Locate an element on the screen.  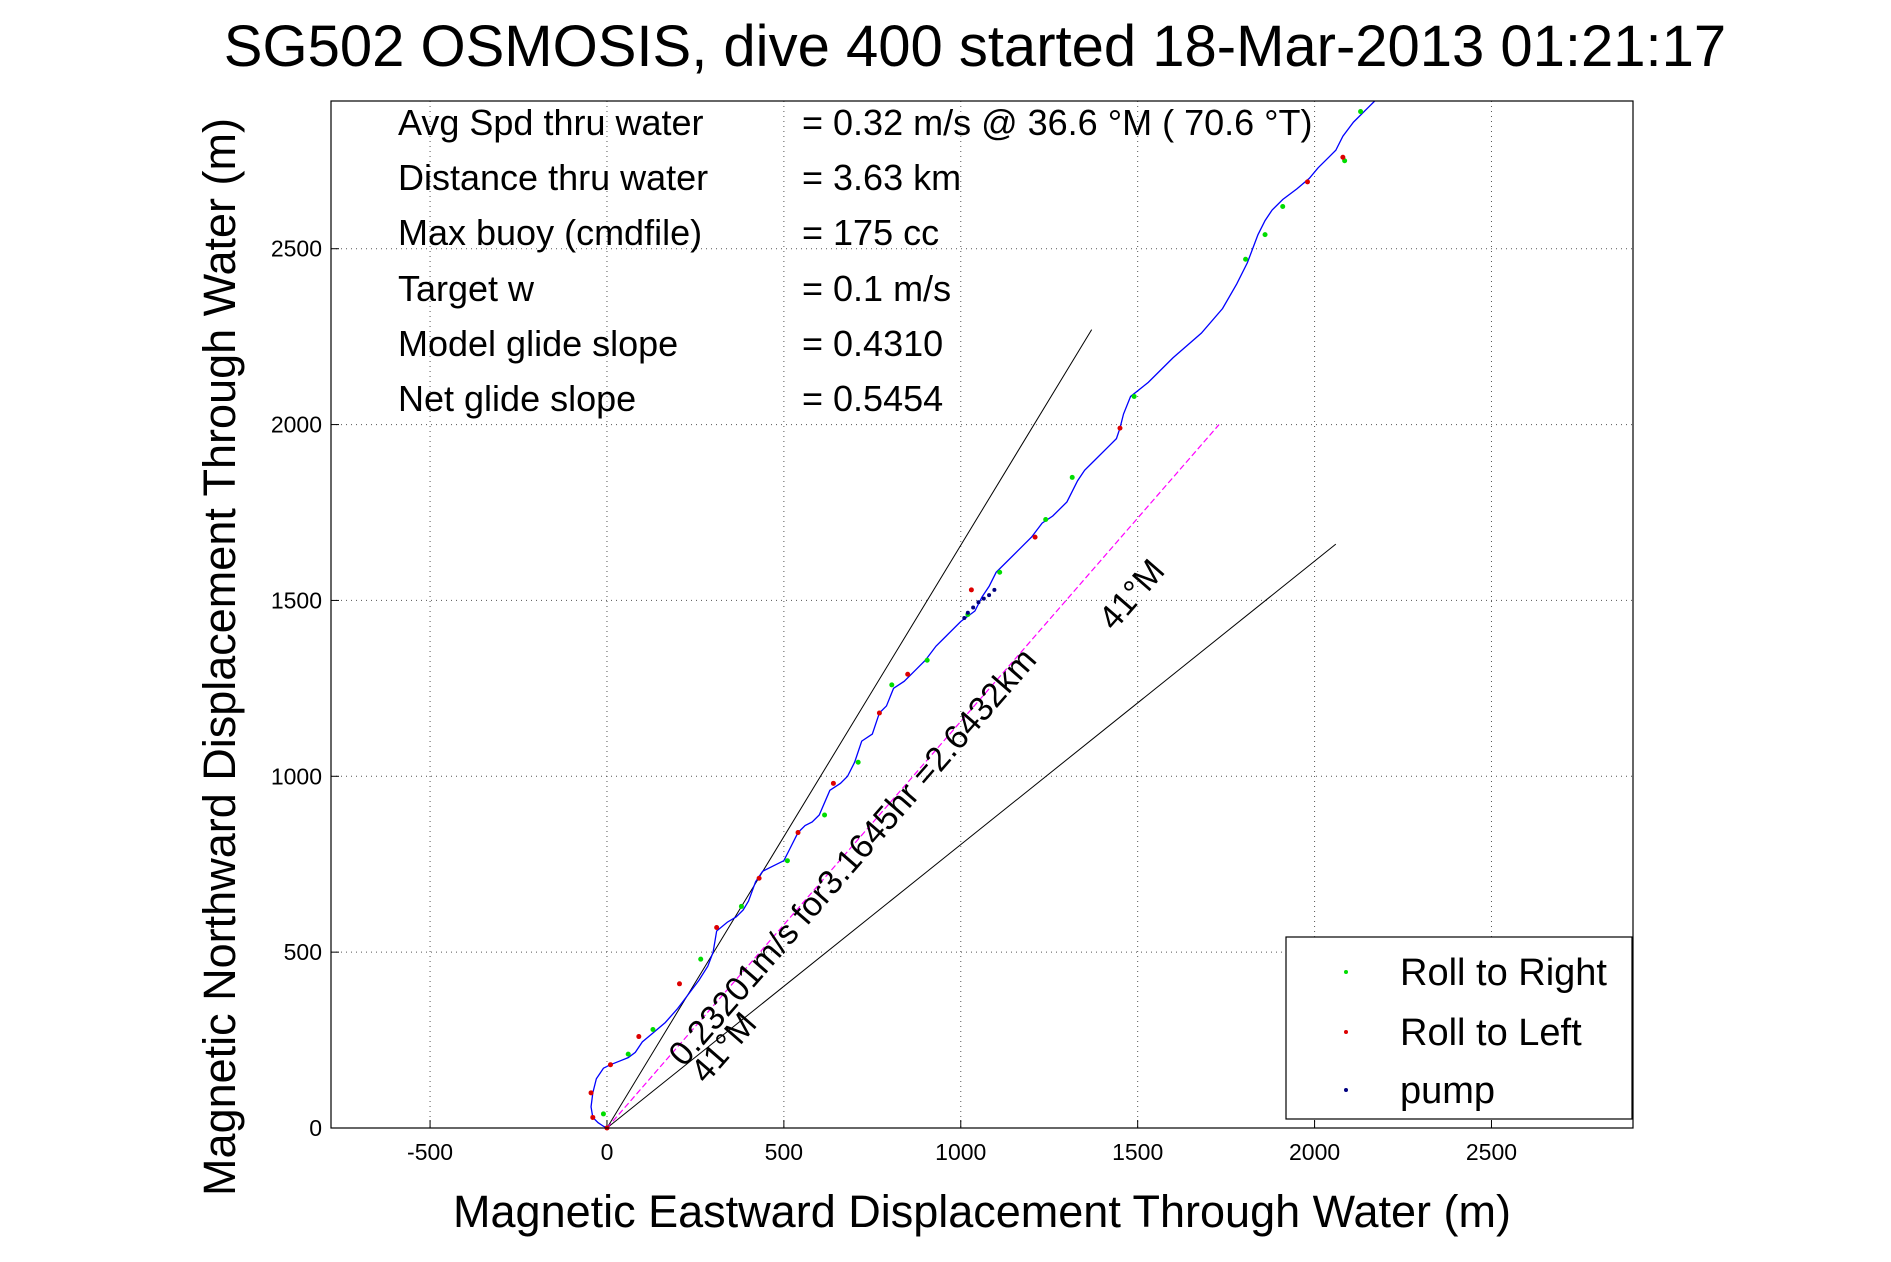
x-tick-labels: -500 0 500 1000 1500 2000 2500 is located at coordinates (962, 1152).